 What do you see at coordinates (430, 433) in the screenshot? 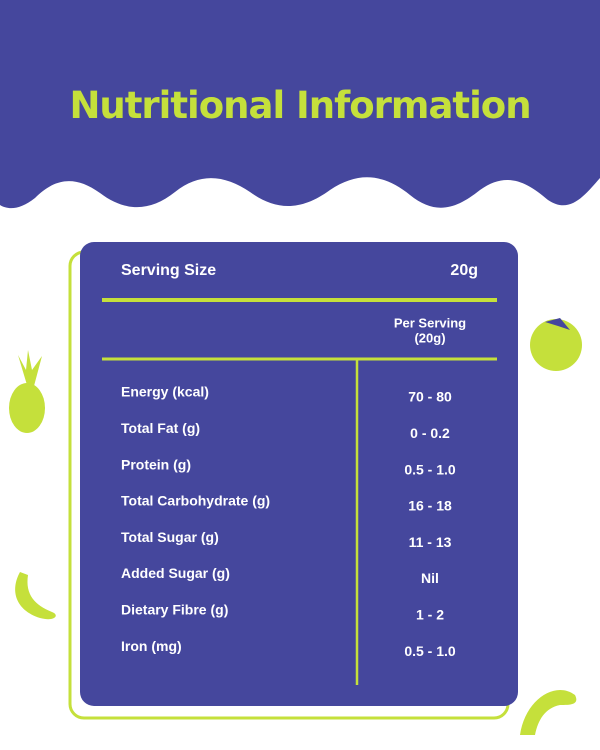
I see `row-value: 0 - 0.2` at bounding box center [430, 433].